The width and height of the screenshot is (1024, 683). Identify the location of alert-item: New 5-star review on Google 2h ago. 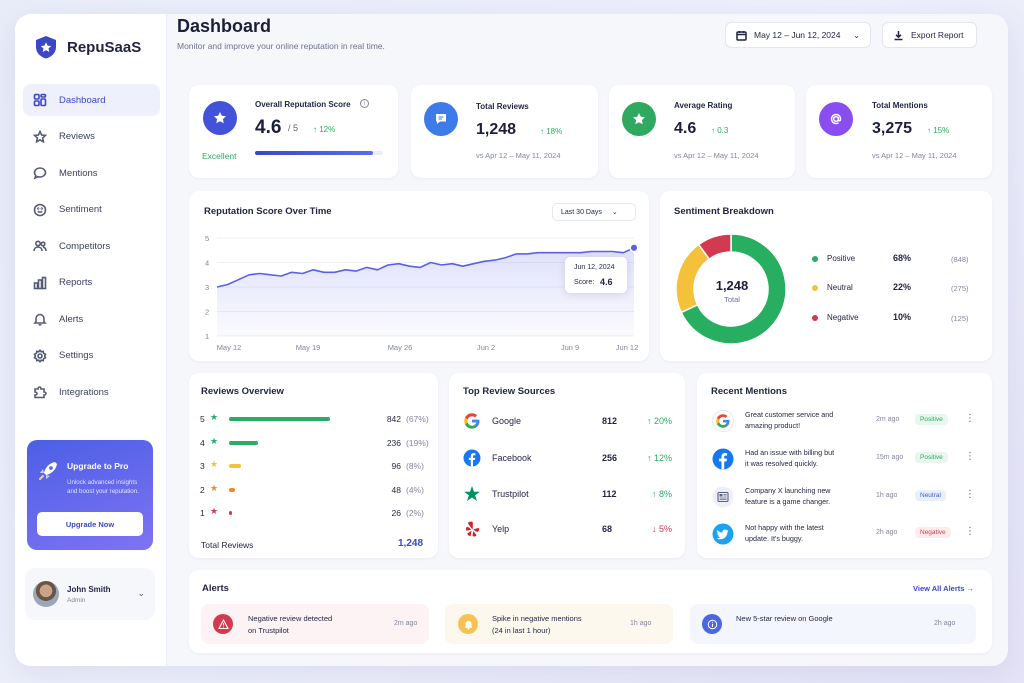
(833, 624).